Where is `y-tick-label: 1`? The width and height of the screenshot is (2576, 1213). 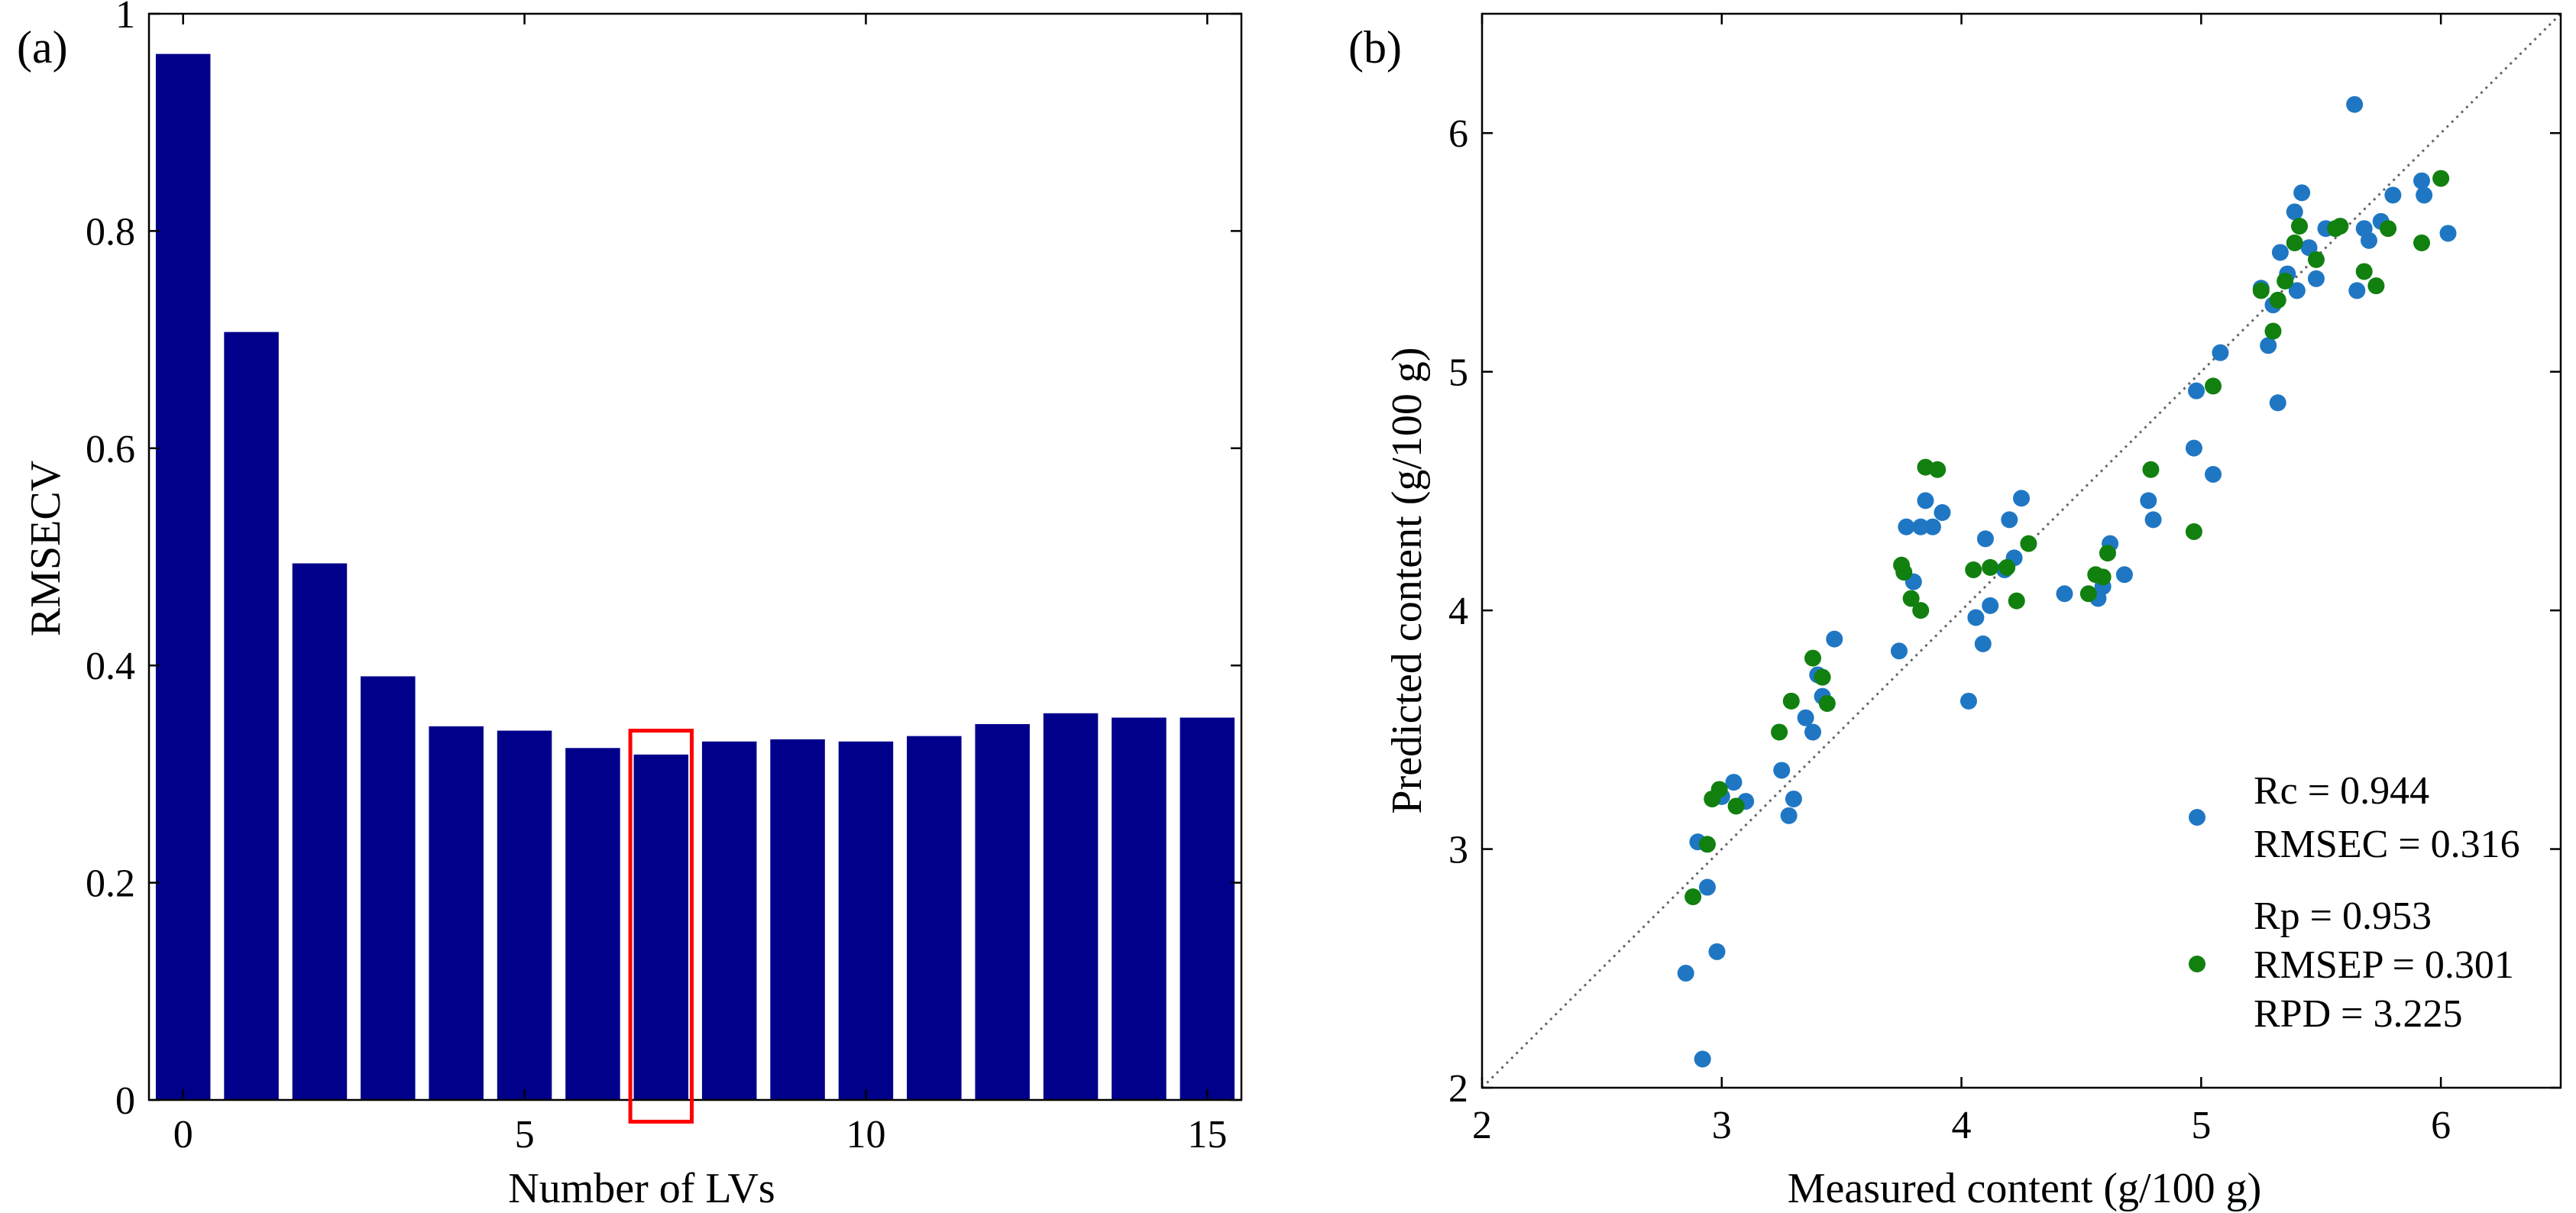
y-tick-label: 1 is located at coordinates (125, 18).